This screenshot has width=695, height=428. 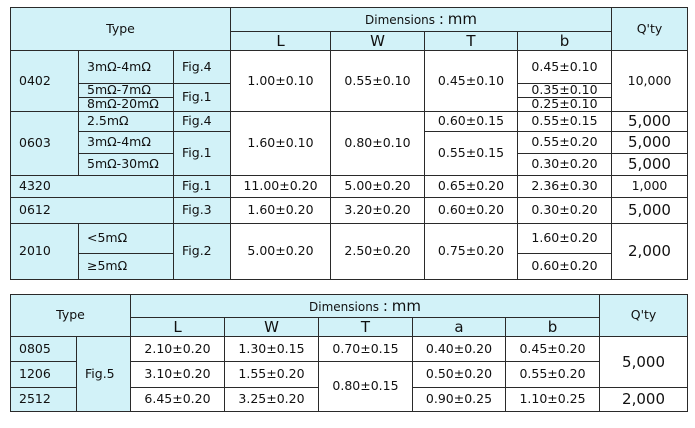 What do you see at coordinates (92, 186) in the screenshot?
I see `type-4320: 4320` at bounding box center [92, 186].